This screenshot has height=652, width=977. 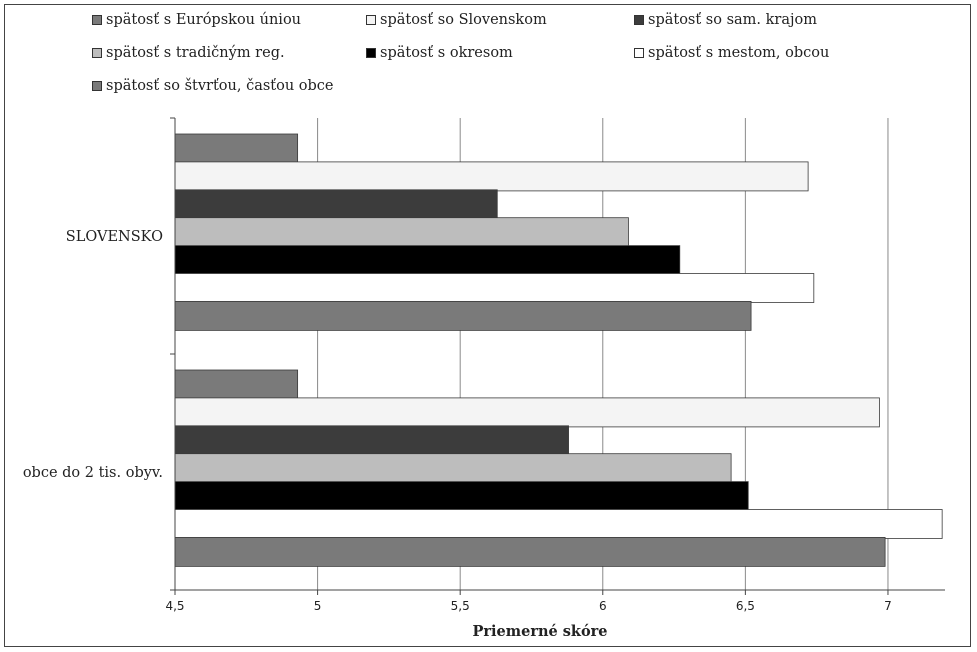 What do you see at coordinates (603, 606) in the screenshot?
I see `x-tick-label-3: 6` at bounding box center [603, 606].